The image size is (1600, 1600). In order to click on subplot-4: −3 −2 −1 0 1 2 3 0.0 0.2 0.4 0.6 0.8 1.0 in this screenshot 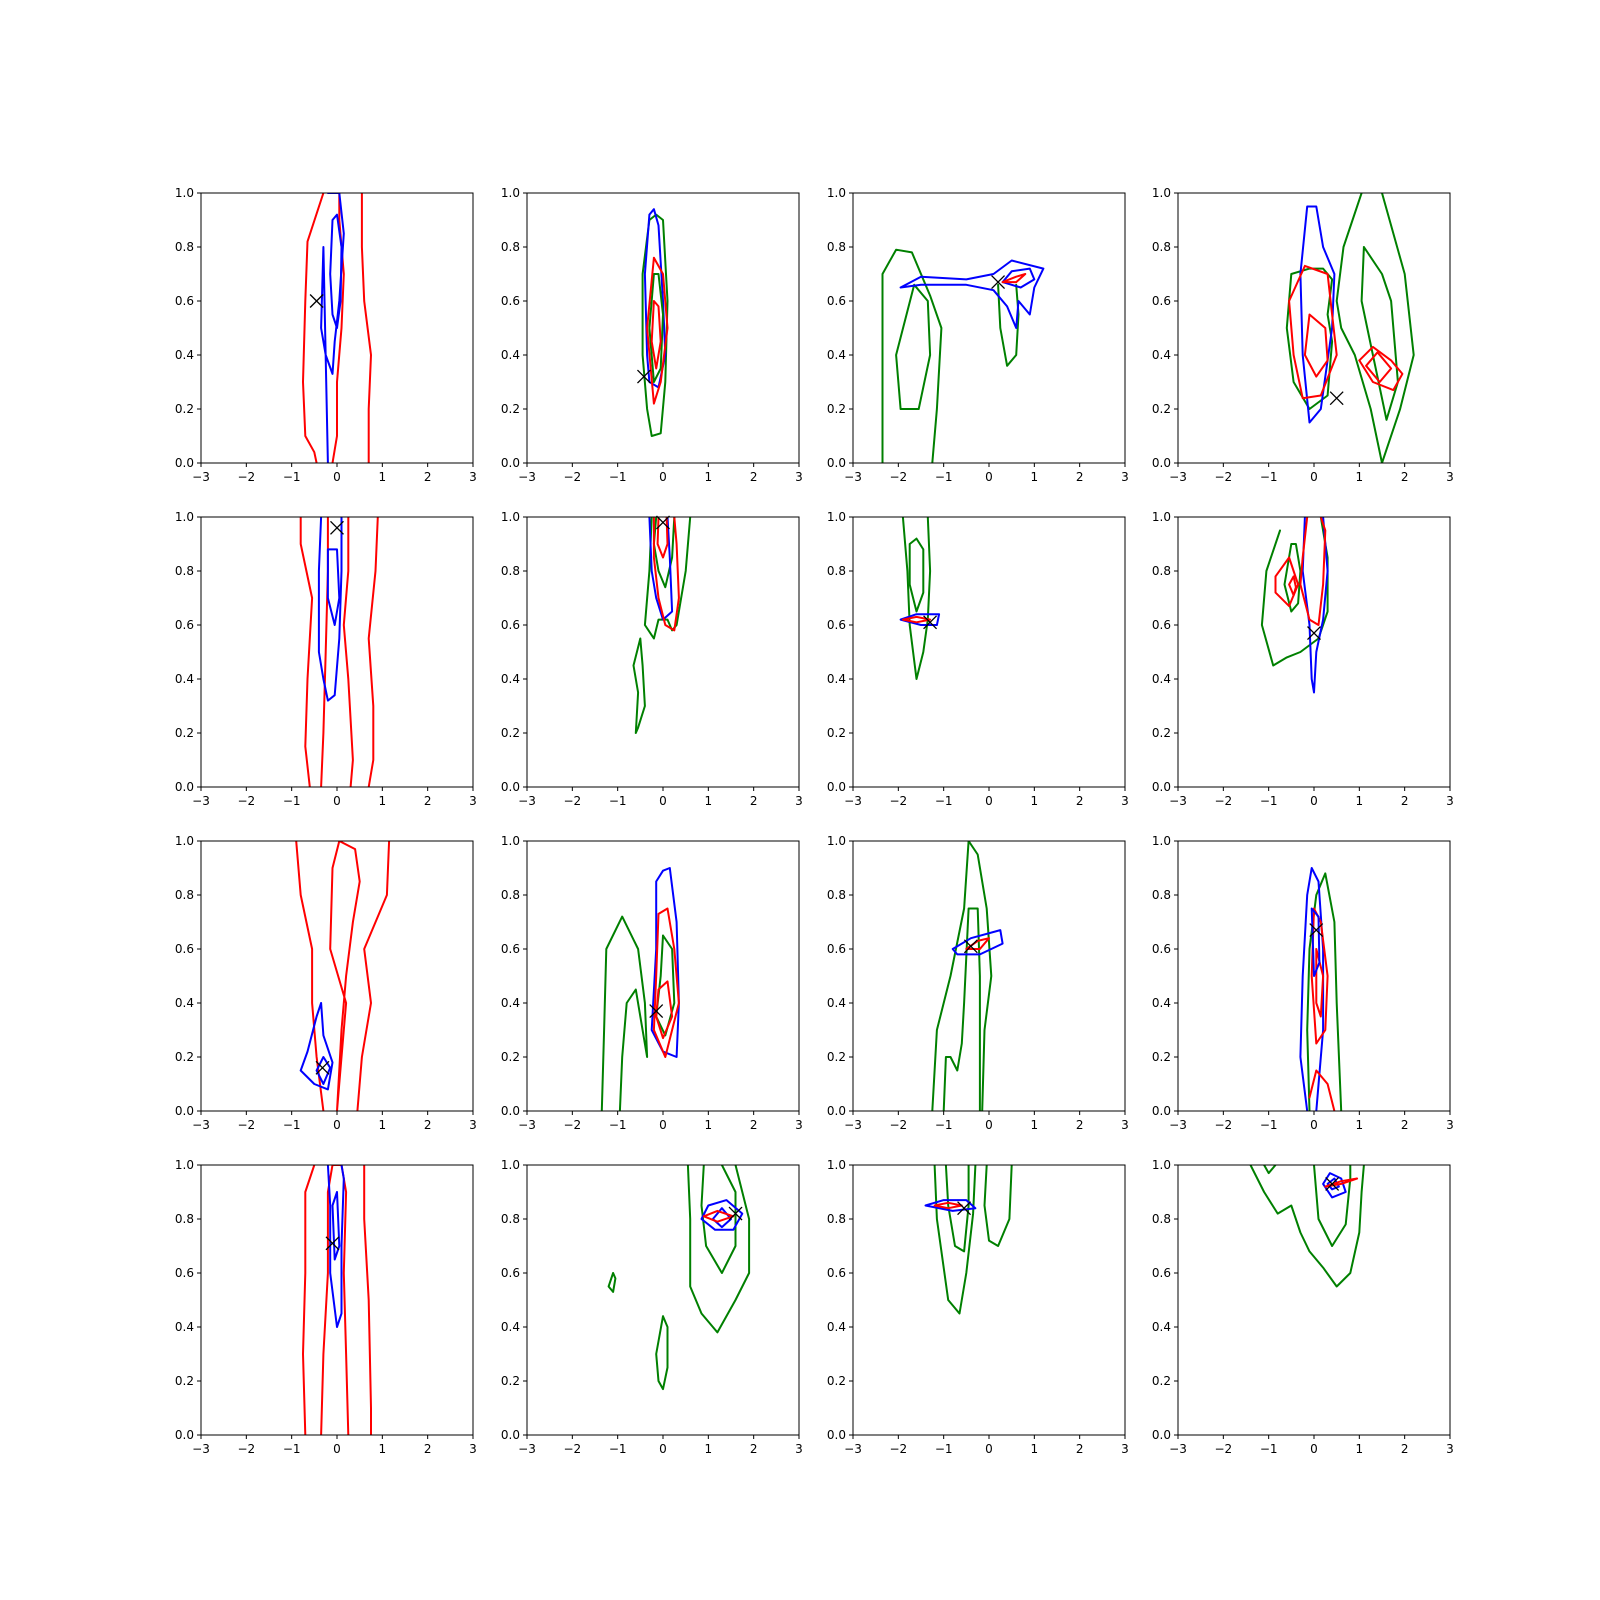, I will do `click(1303, 335)`.